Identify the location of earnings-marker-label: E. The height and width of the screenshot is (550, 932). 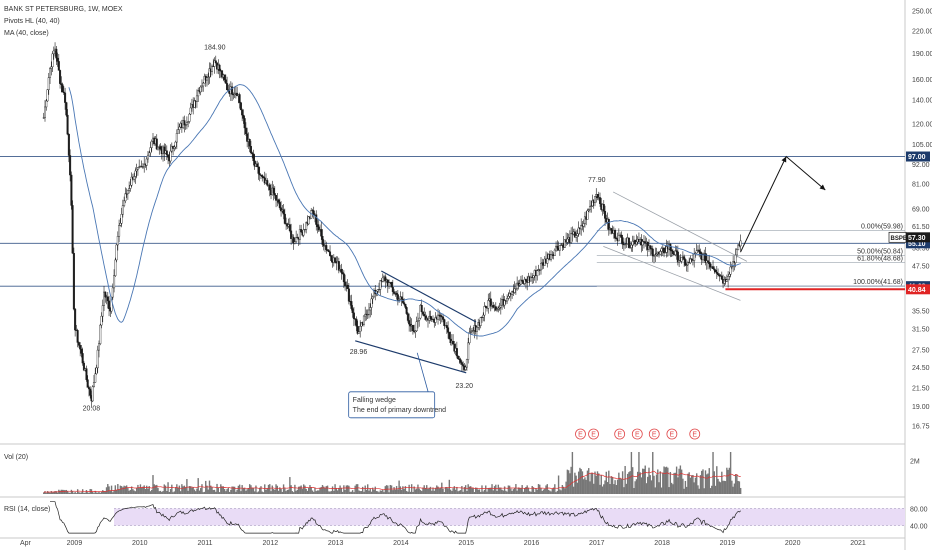
(694, 435).